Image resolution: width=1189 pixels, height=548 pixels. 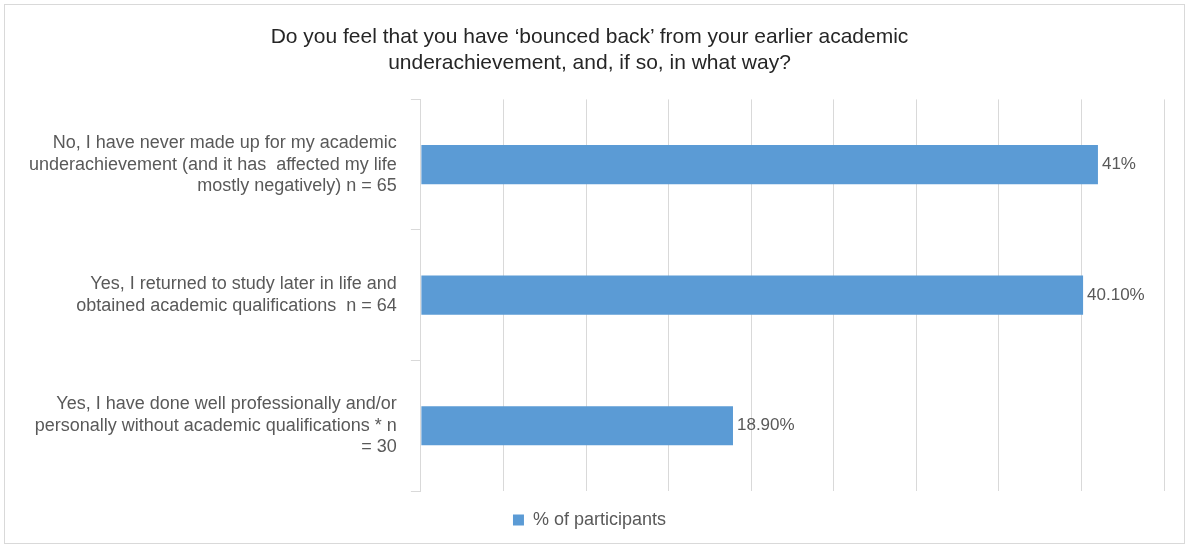 I want to click on data-label: 40.10%, so click(x=1116, y=294).